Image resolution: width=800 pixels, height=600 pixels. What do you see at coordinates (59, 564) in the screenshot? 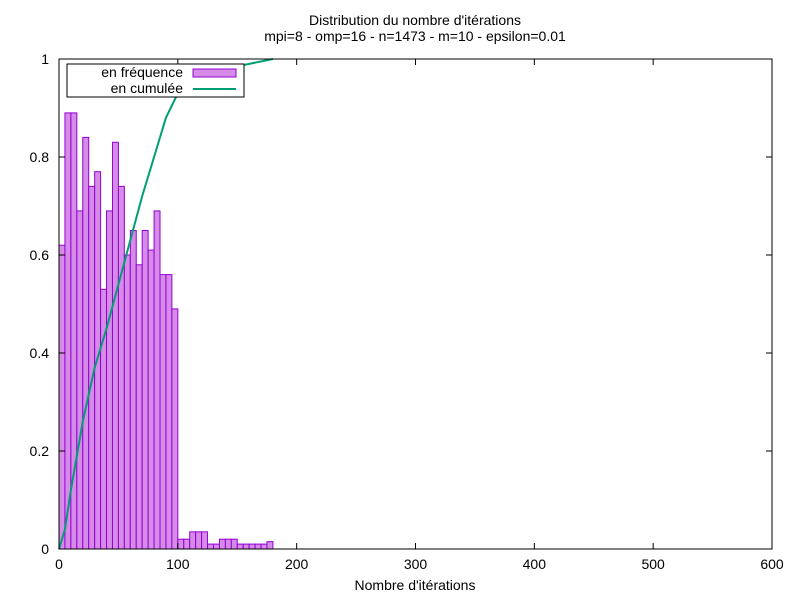
I see `x-tick-label: 0` at bounding box center [59, 564].